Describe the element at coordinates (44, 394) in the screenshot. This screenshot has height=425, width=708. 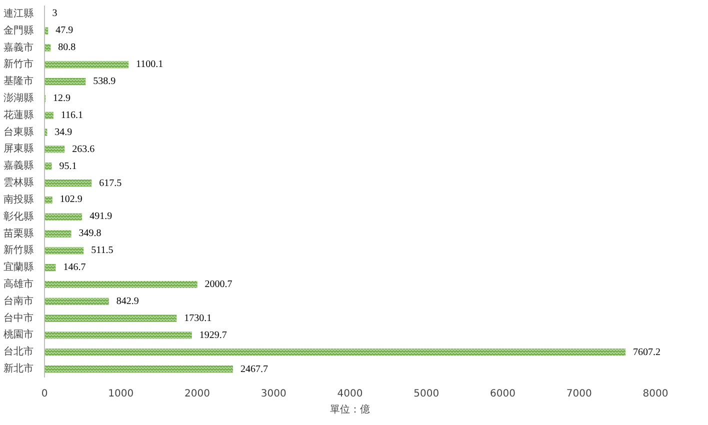
I see `x-tick-label: 0` at that location.